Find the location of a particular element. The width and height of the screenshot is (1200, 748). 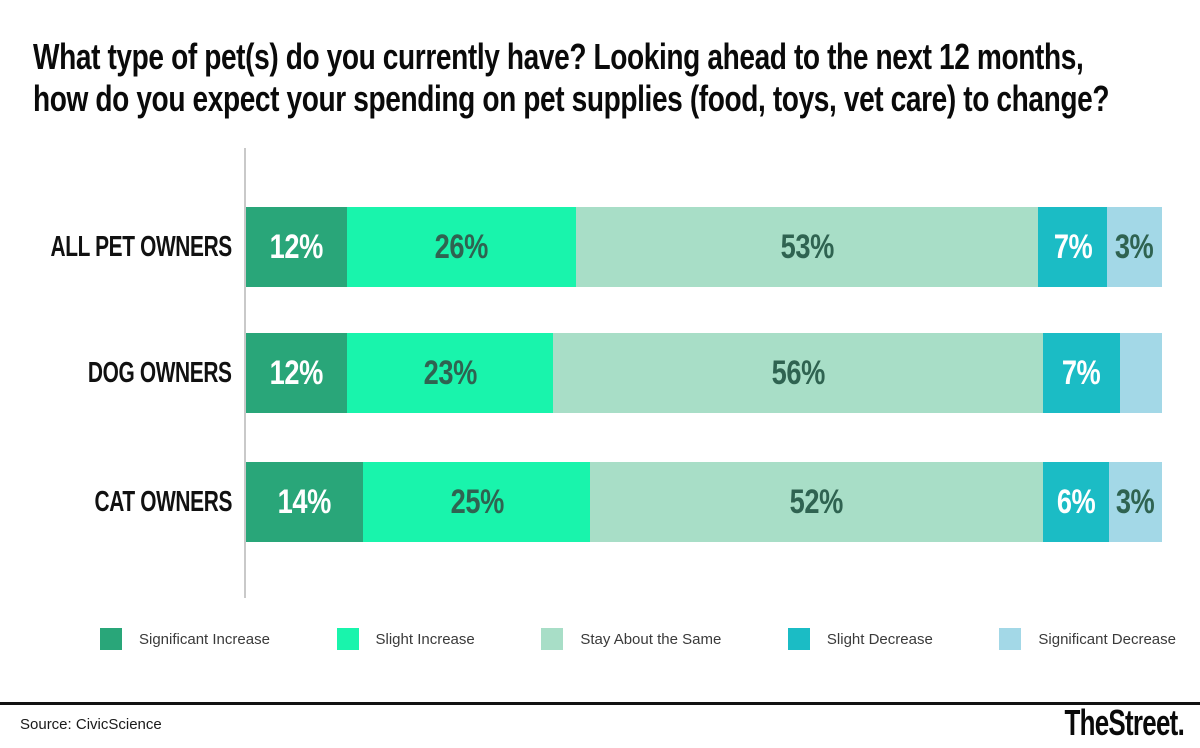

bar-segment-value: 25% is located at coordinates (477, 501).